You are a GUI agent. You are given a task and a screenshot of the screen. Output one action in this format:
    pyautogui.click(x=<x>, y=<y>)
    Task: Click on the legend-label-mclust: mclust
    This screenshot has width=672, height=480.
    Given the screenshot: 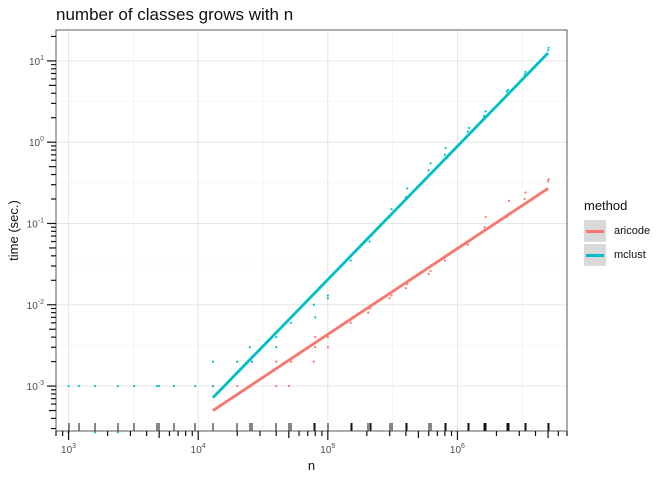 What is the action you would take?
    pyautogui.click(x=630, y=255)
    